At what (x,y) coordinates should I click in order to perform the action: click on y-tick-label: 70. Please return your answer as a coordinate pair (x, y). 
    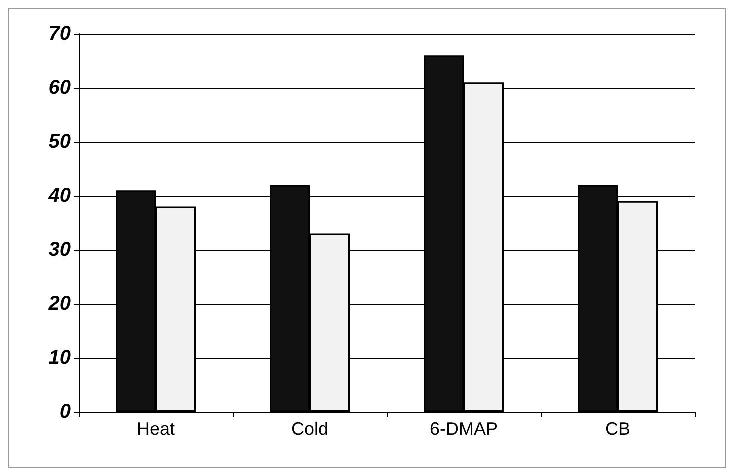
    Looking at the image, I should click on (59, 34).